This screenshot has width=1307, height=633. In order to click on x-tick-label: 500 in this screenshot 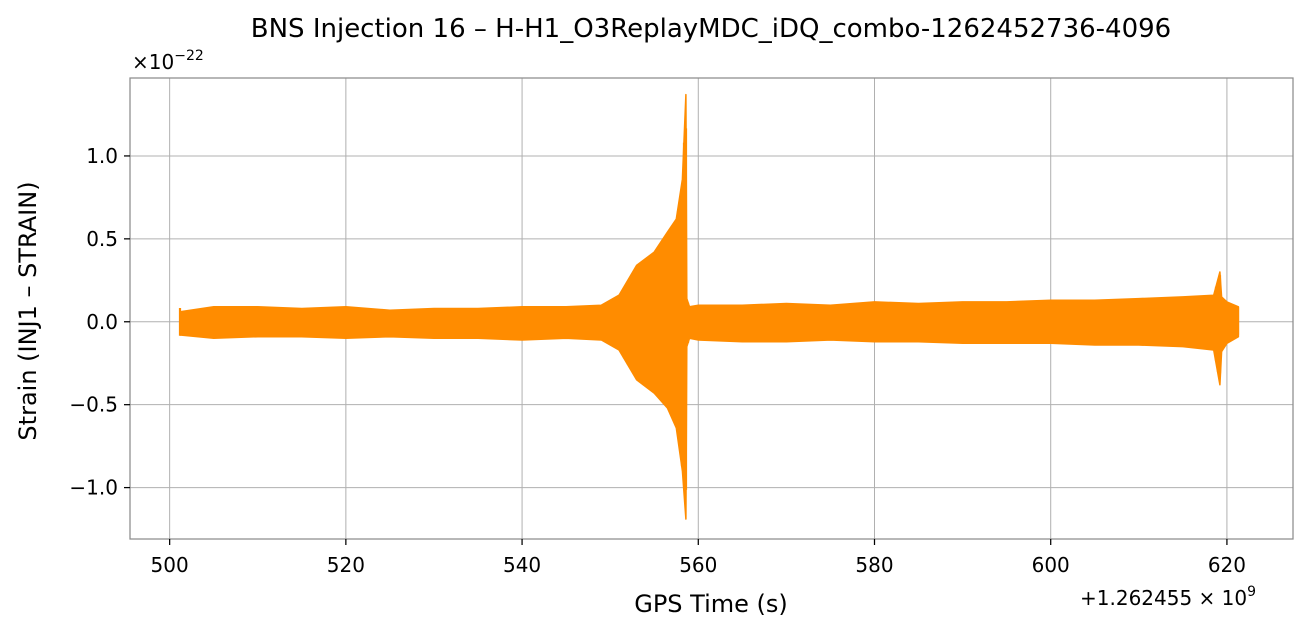, I will do `click(170, 565)`.